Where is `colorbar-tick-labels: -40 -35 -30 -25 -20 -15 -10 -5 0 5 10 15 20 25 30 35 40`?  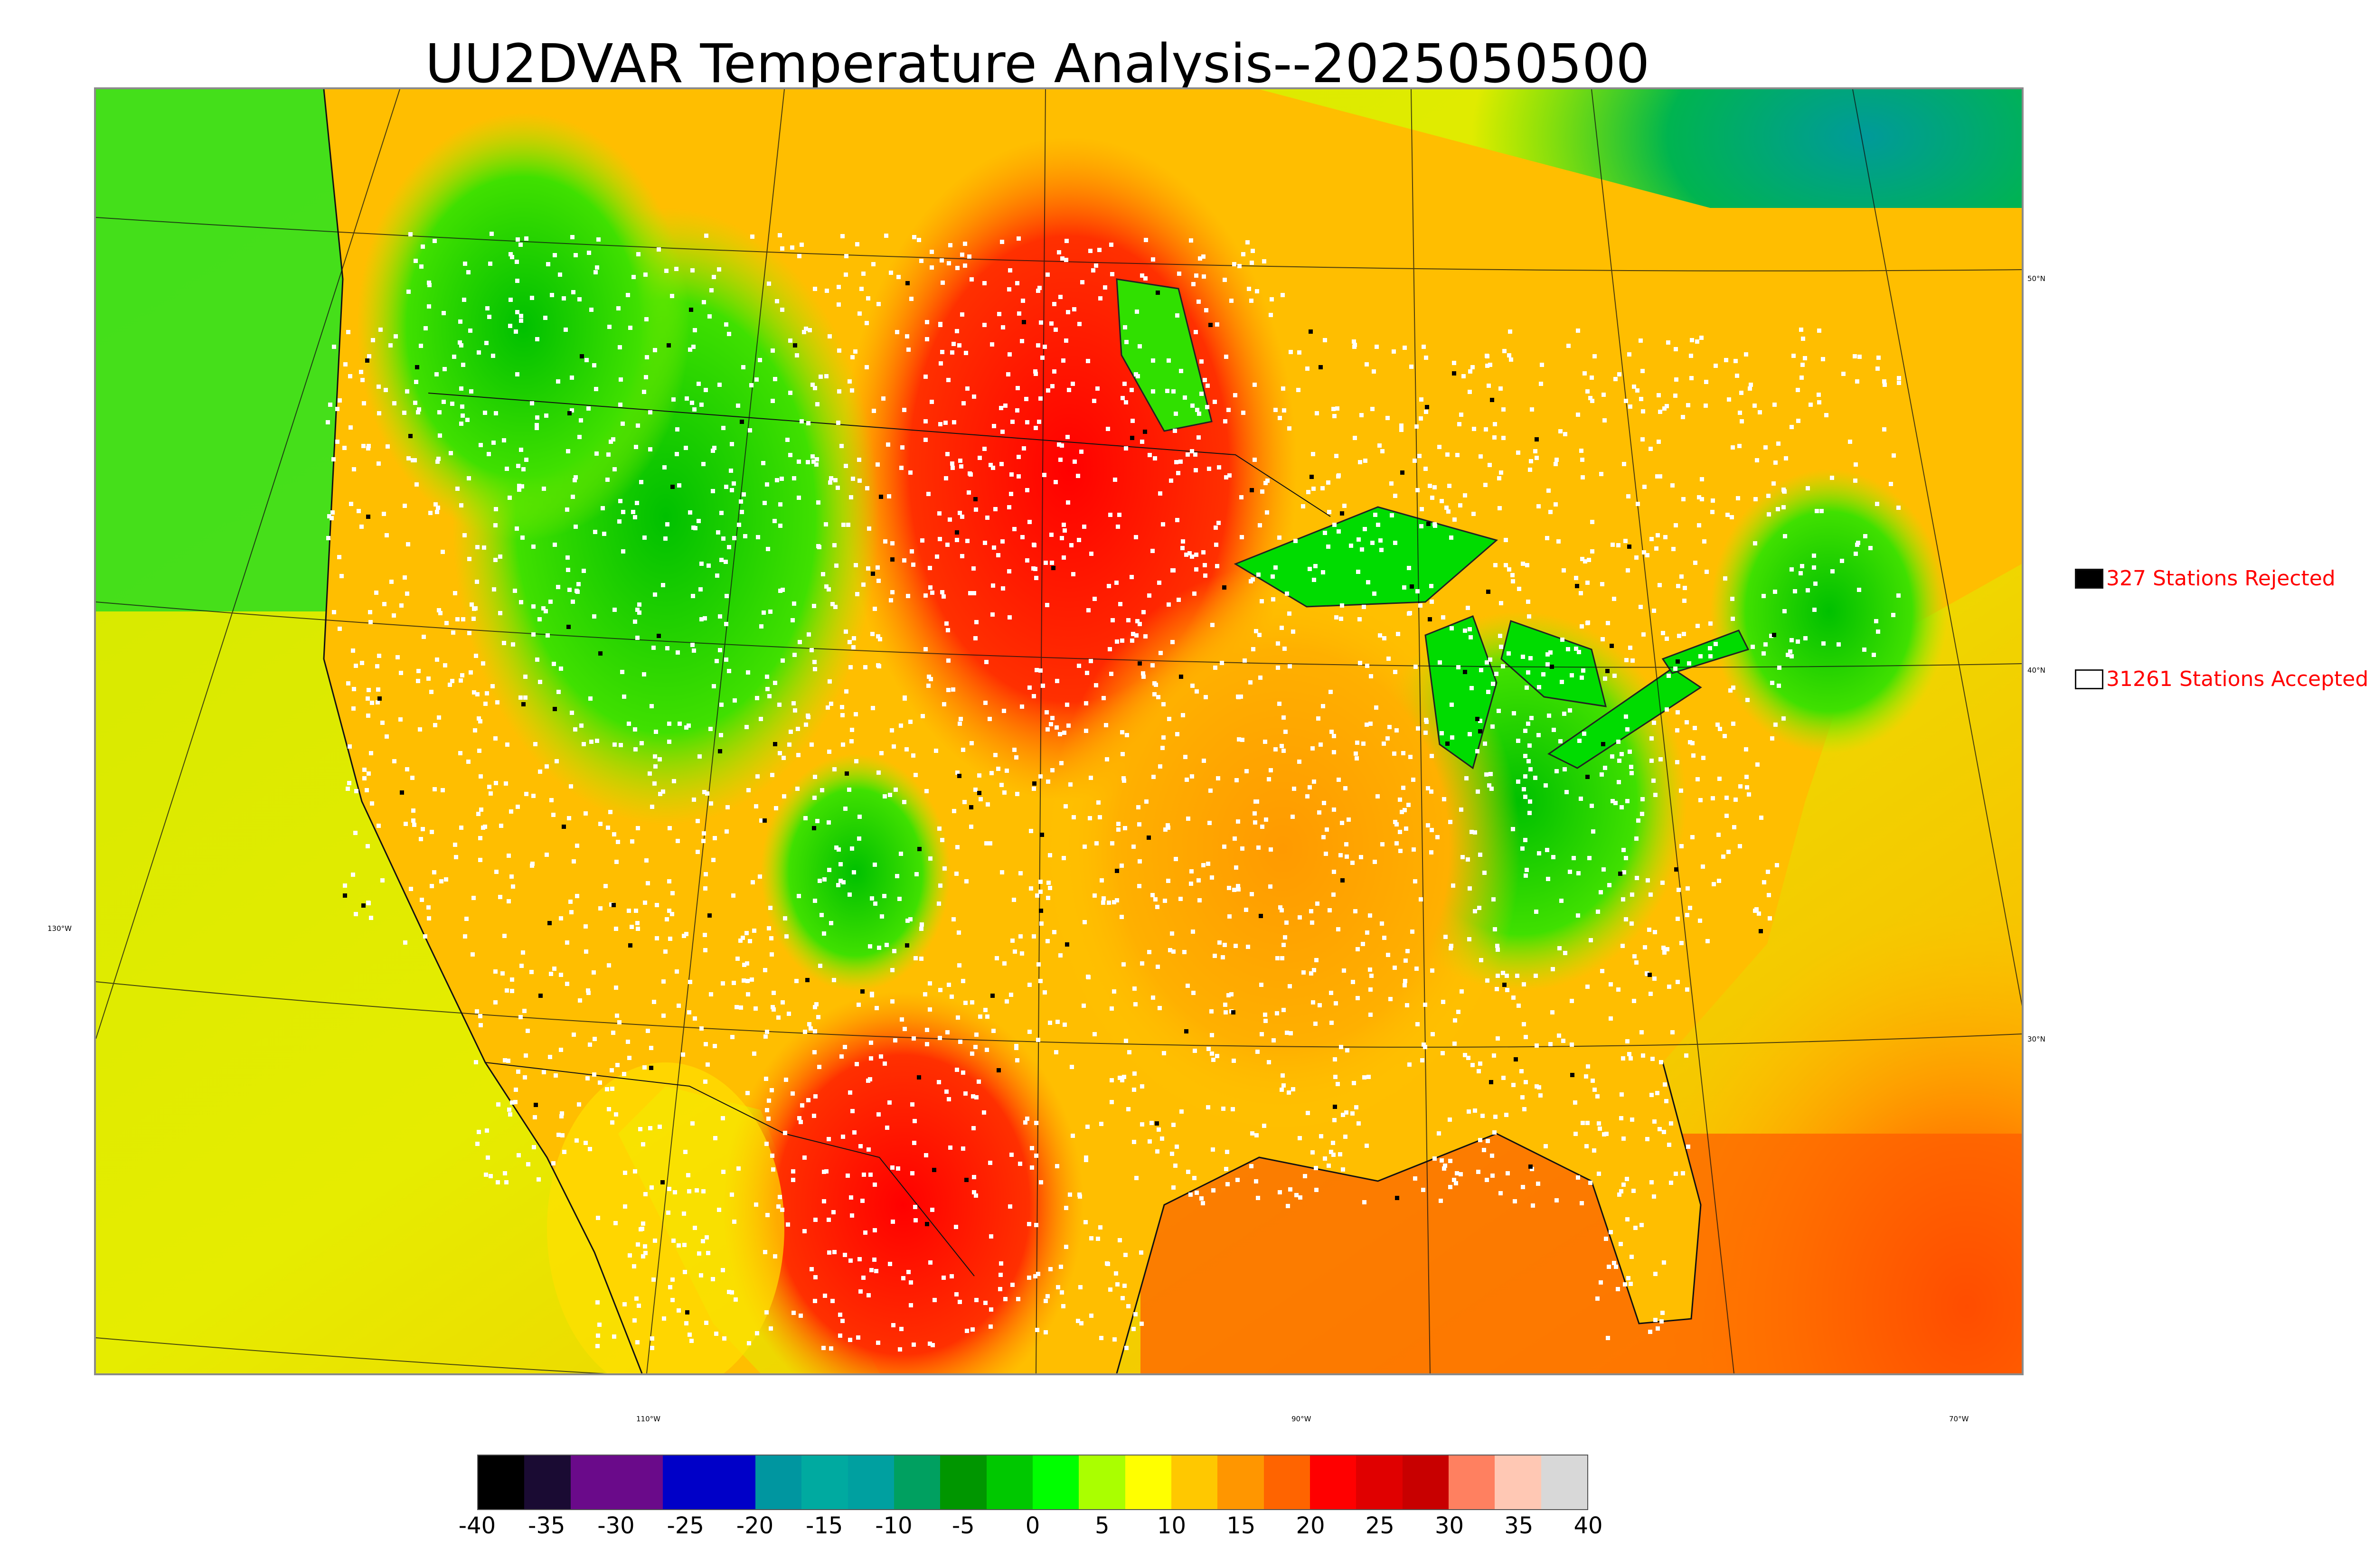 colorbar-tick-labels: -40 -35 -30 -25 -20 -15 -10 -5 0 5 10 15 20 25 30 35 40 is located at coordinates (1031, 1527).